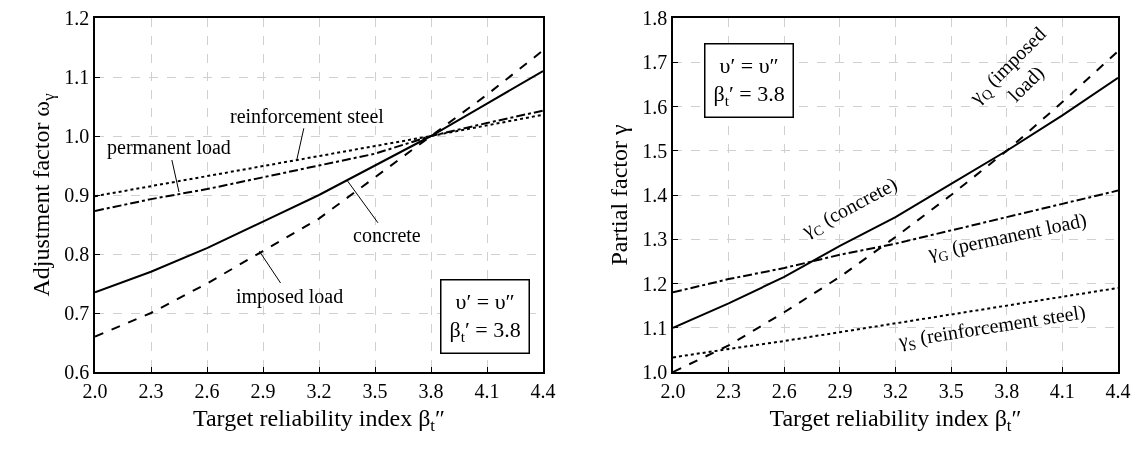 This screenshot has height=450, width=1136. What do you see at coordinates (1007, 237) in the screenshot?
I see `annotation: γ$_{G}$ (permanent load)` at bounding box center [1007, 237].